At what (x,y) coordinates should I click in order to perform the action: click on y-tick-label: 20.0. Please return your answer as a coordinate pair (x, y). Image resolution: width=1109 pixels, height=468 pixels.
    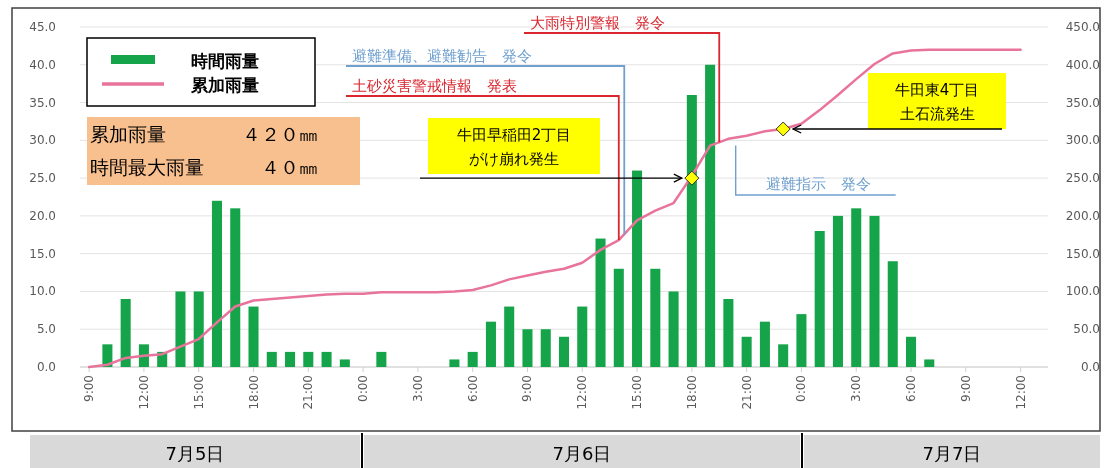
    Looking at the image, I should click on (42, 215).